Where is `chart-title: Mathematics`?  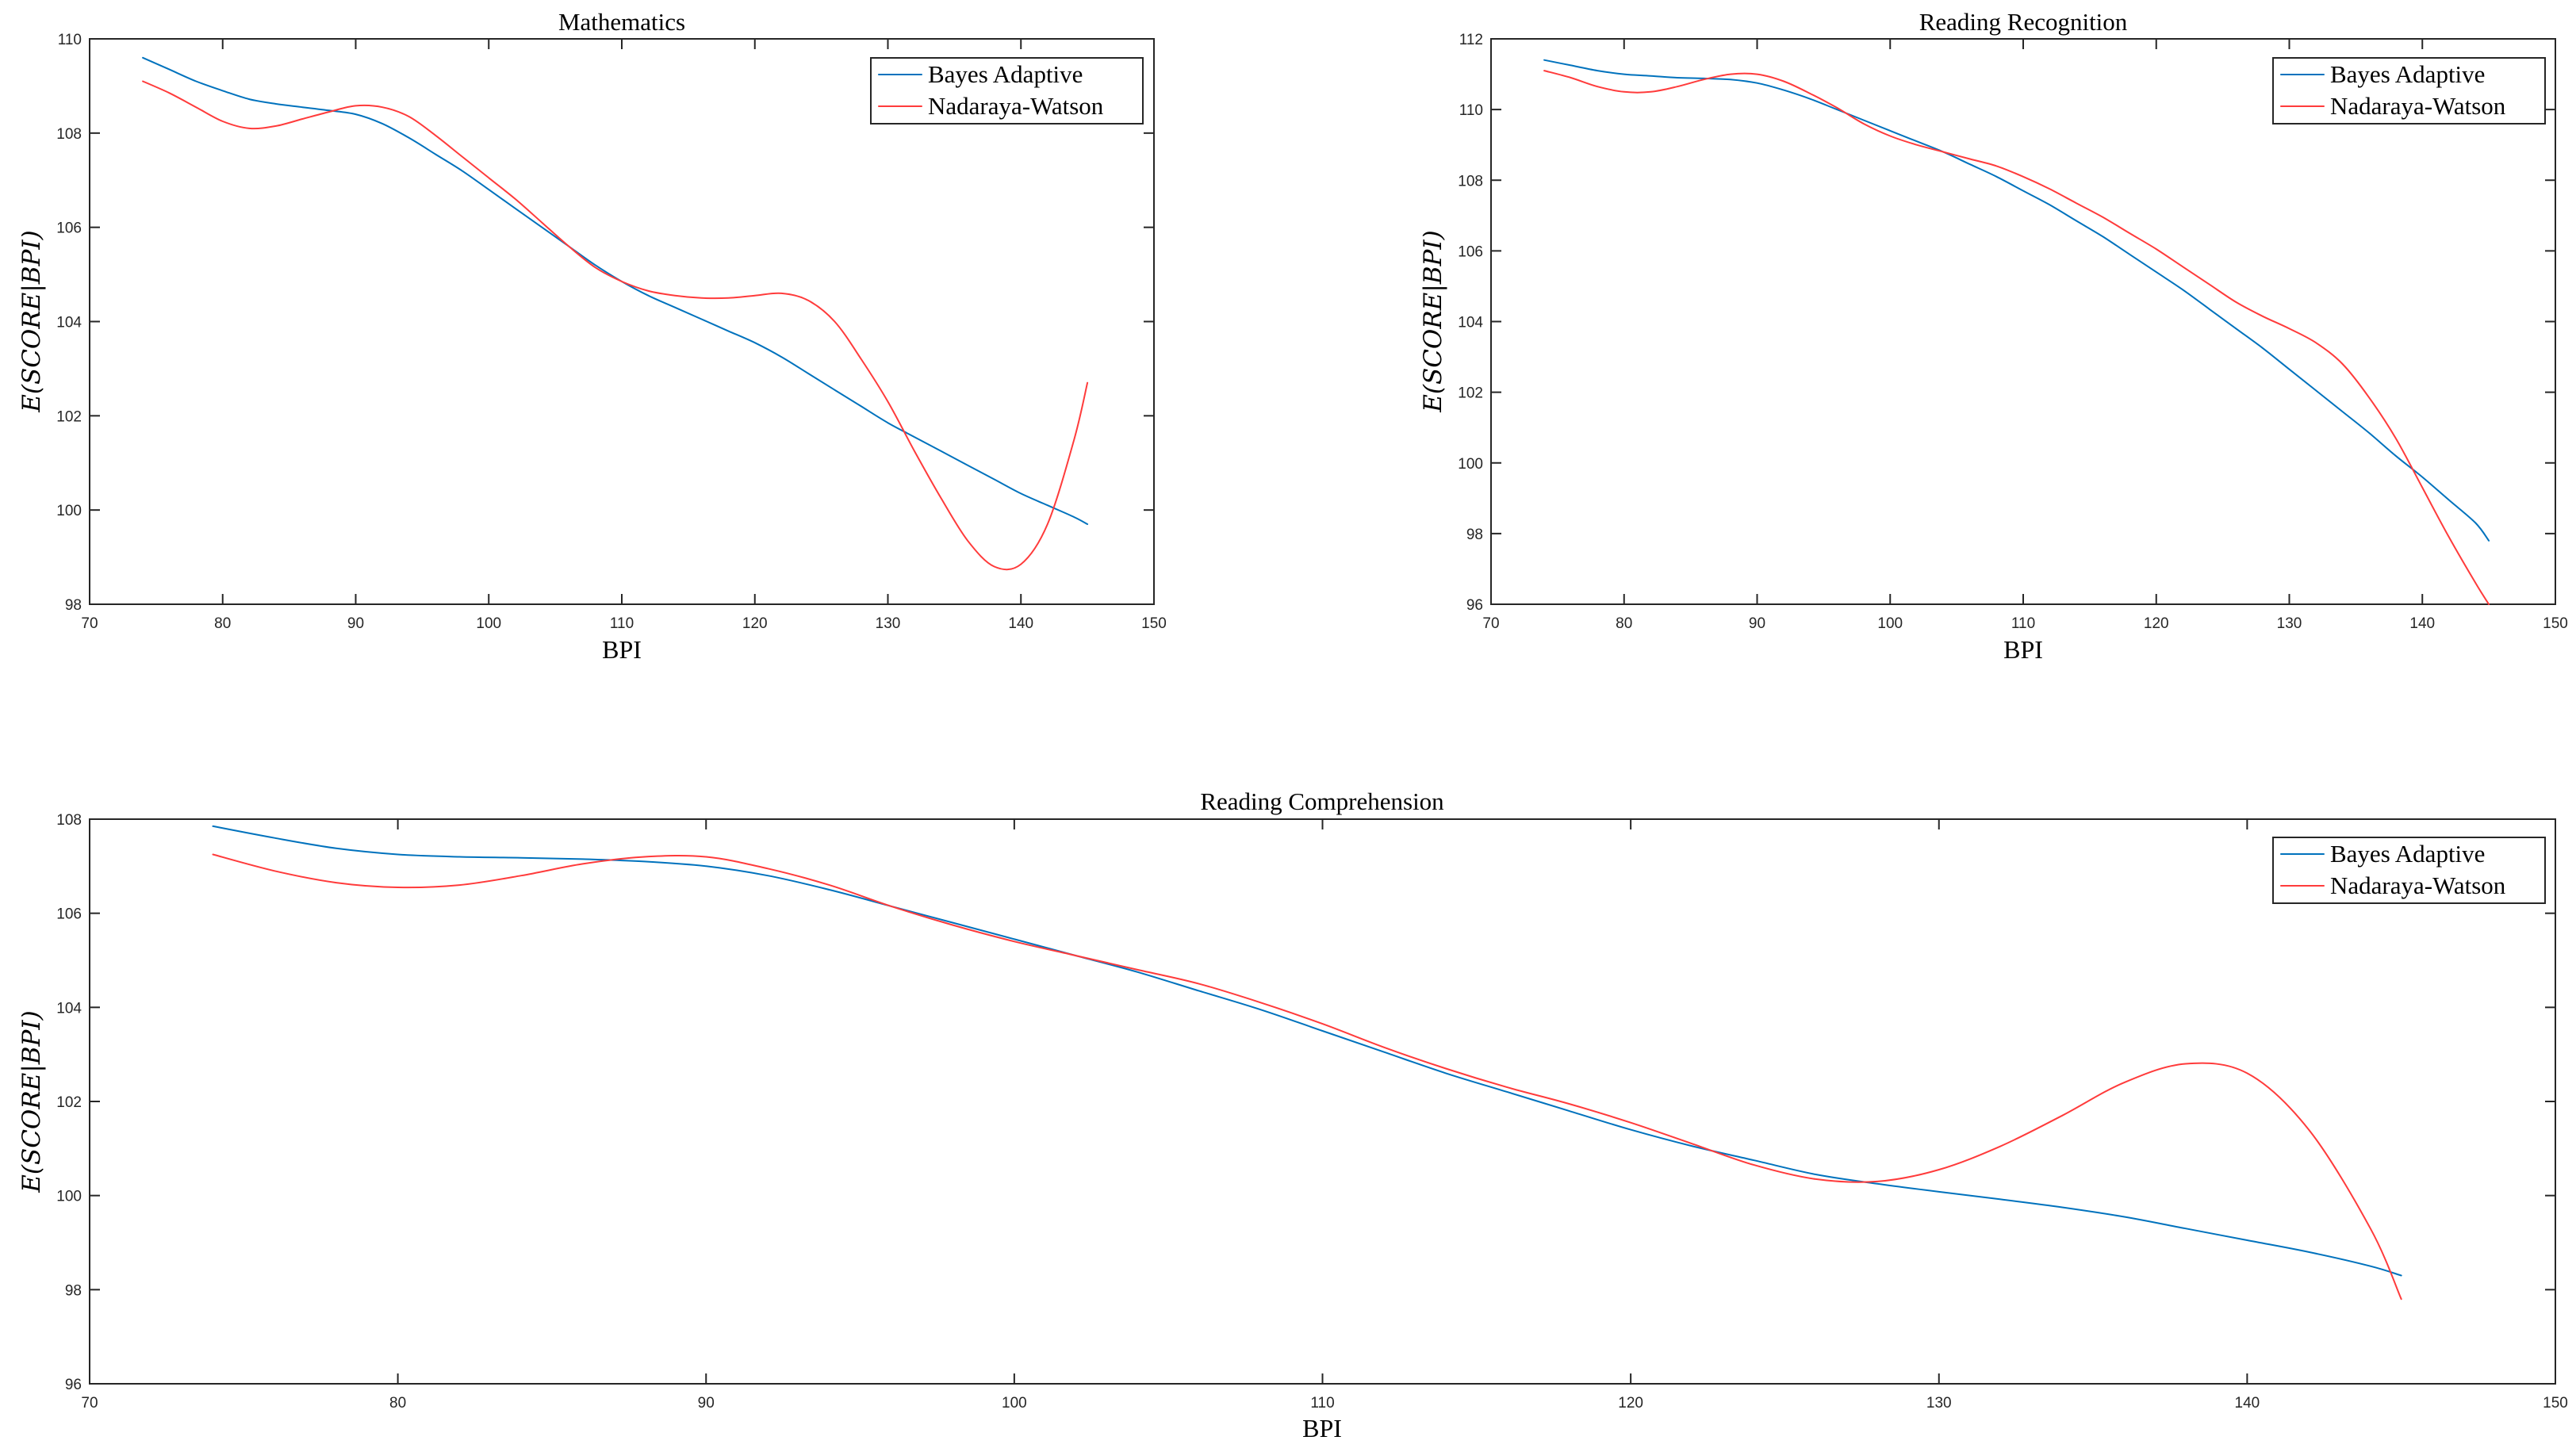
chart-title: Mathematics is located at coordinates (622, 22).